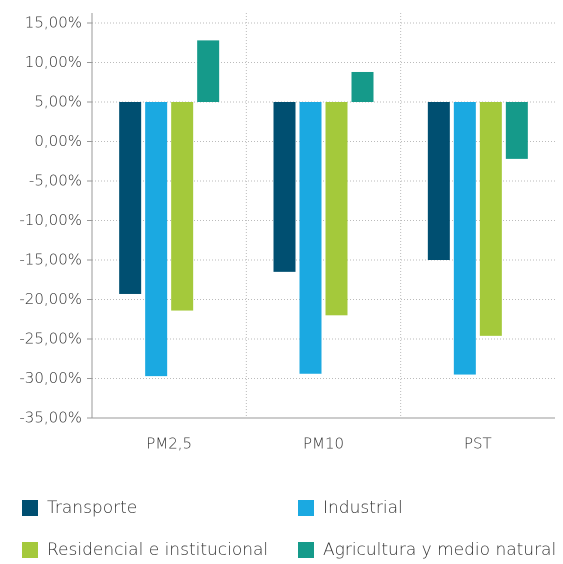  Describe the element at coordinates (53, 62) in the screenshot. I see `y-tick-label: 10,00%` at that location.